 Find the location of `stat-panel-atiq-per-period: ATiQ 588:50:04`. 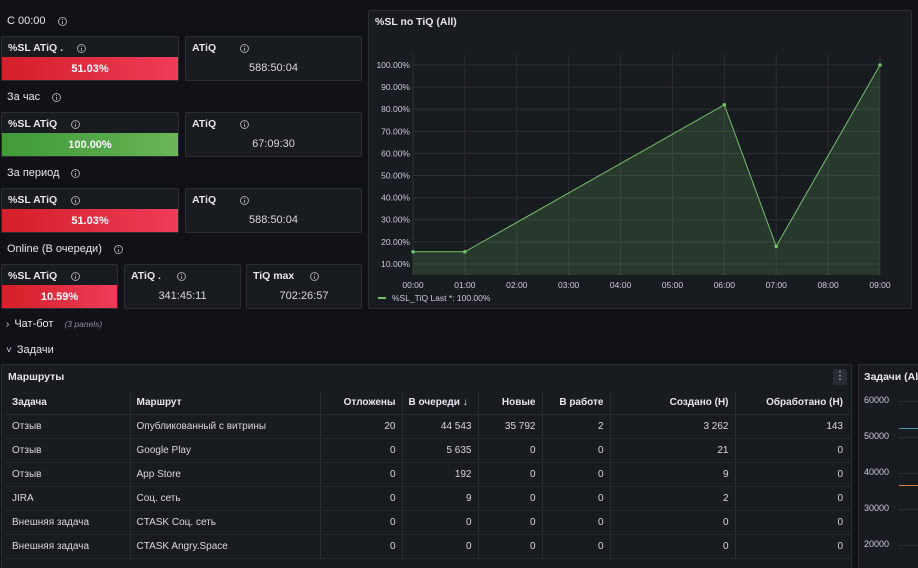

stat-panel-atiq-per-period: ATiQ 588:50:04 is located at coordinates (273, 210).